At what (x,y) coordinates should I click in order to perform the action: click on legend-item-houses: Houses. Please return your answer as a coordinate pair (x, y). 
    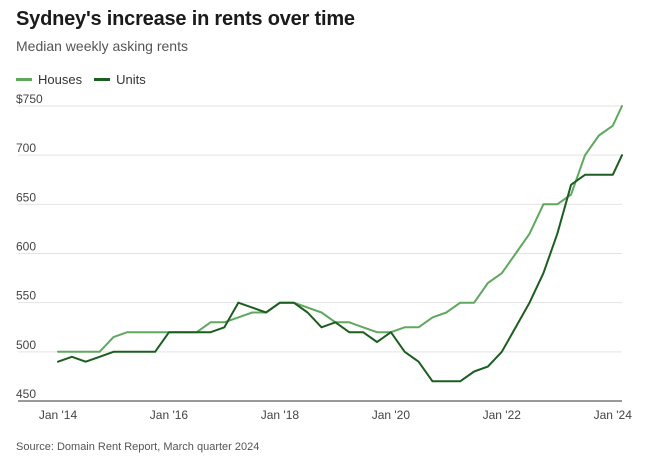
    Looking at the image, I should click on (49, 79).